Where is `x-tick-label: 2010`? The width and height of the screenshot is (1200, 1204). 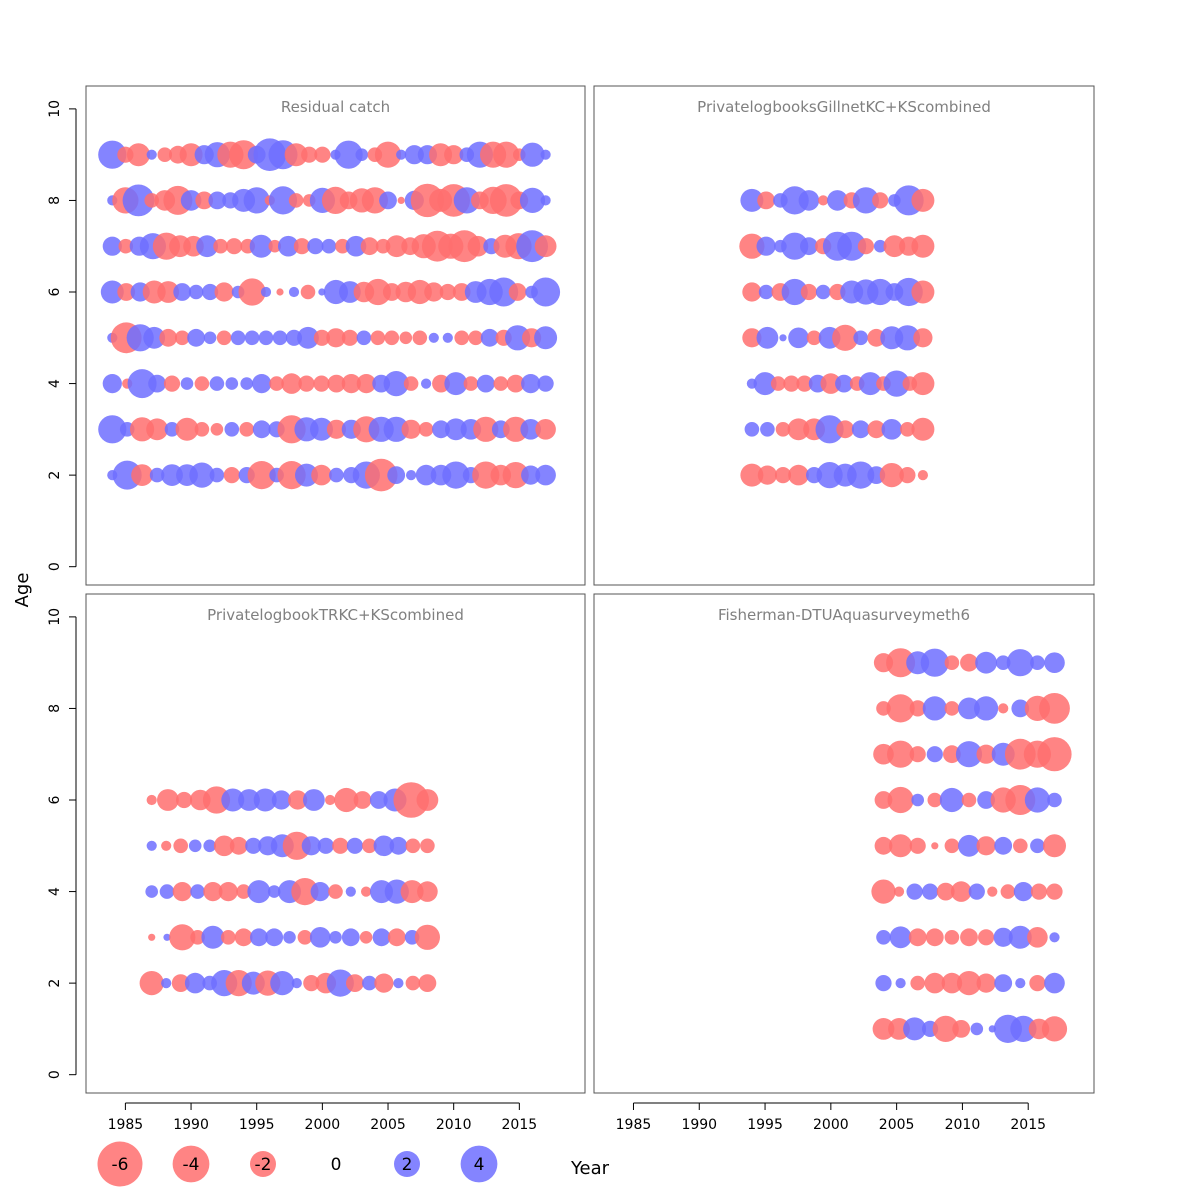
x-tick-label: 2010 is located at coordinates (963, 1125).